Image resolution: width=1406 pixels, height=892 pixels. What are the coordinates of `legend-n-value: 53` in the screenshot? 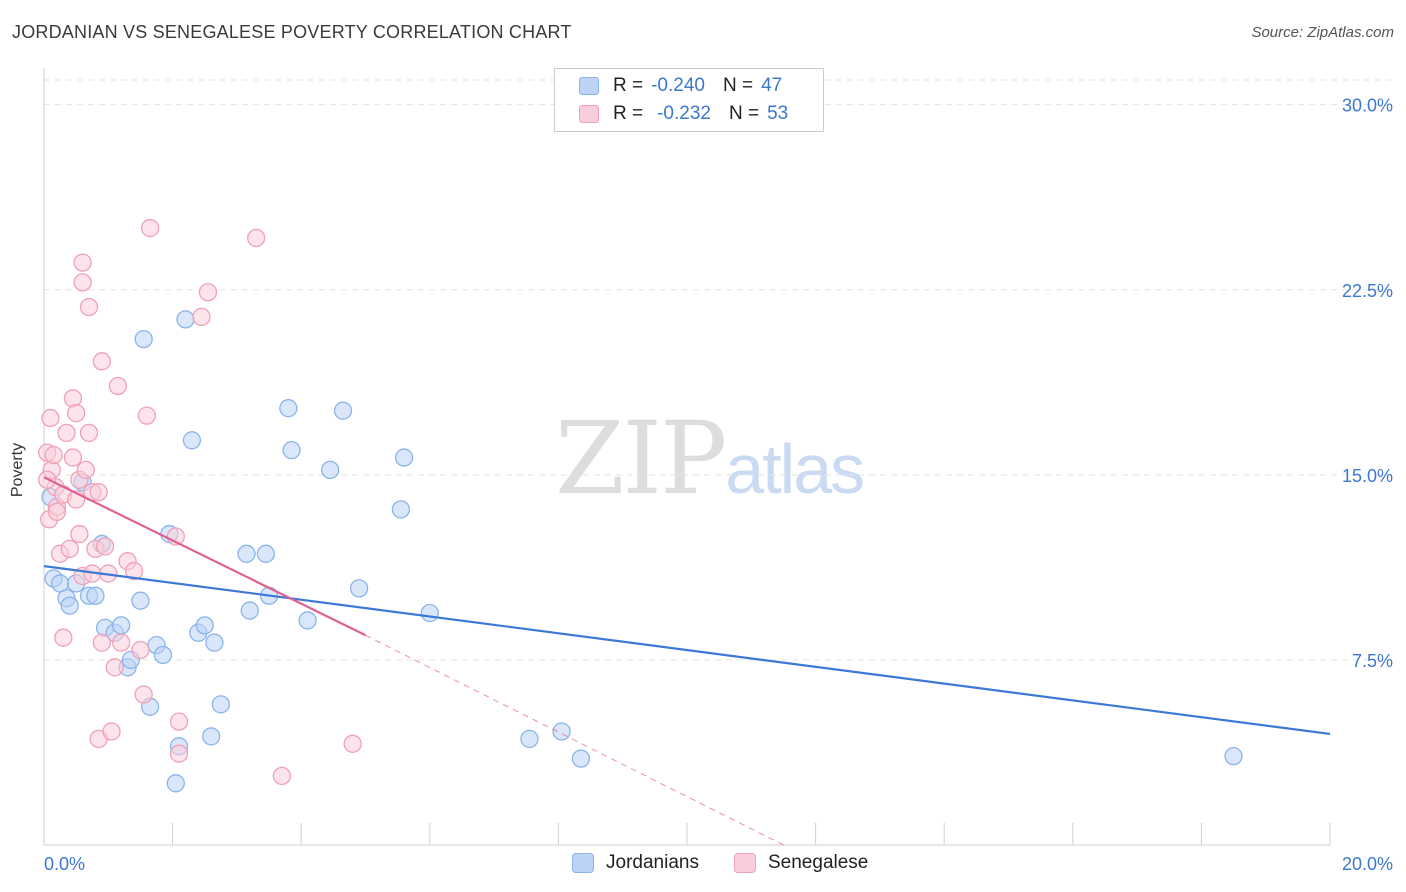 It's located at (778, 113).